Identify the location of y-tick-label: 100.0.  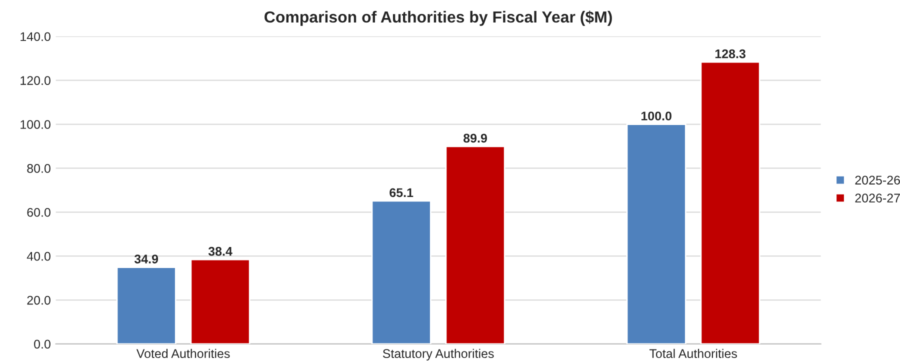
(35, 124).